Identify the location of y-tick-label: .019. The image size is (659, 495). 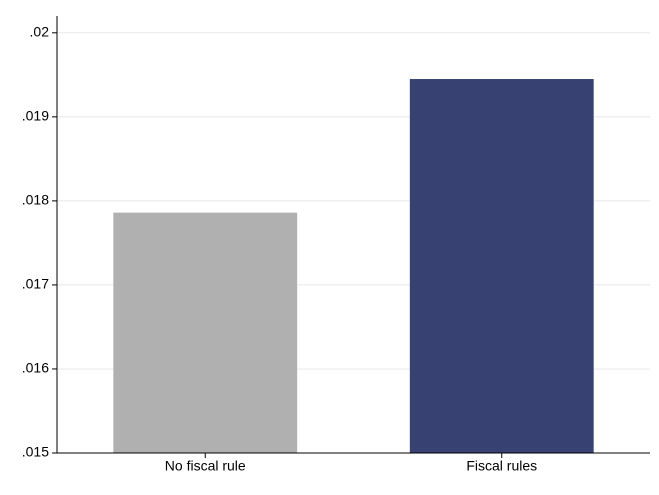
(35, 116).